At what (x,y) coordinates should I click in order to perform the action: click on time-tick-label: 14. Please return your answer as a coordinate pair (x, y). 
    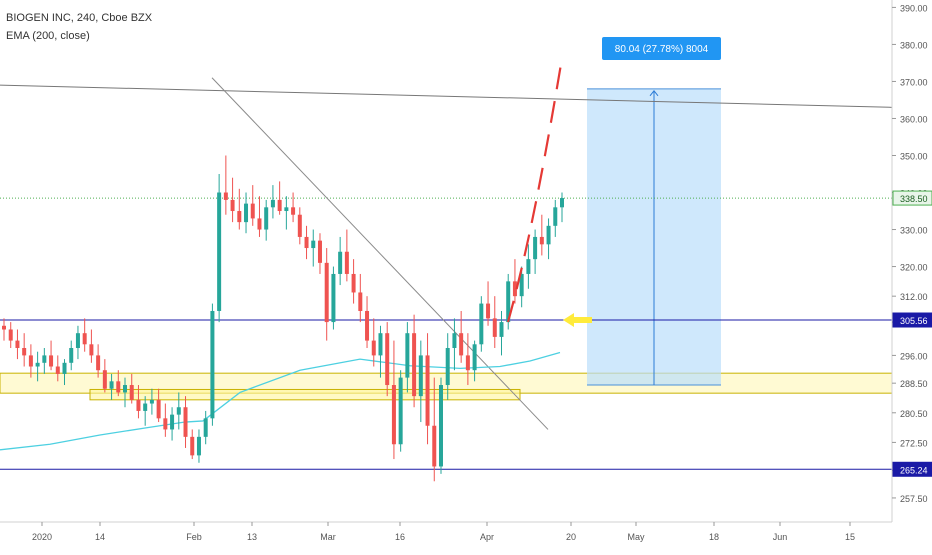
    Looking at the image, I should click on (100, 537).